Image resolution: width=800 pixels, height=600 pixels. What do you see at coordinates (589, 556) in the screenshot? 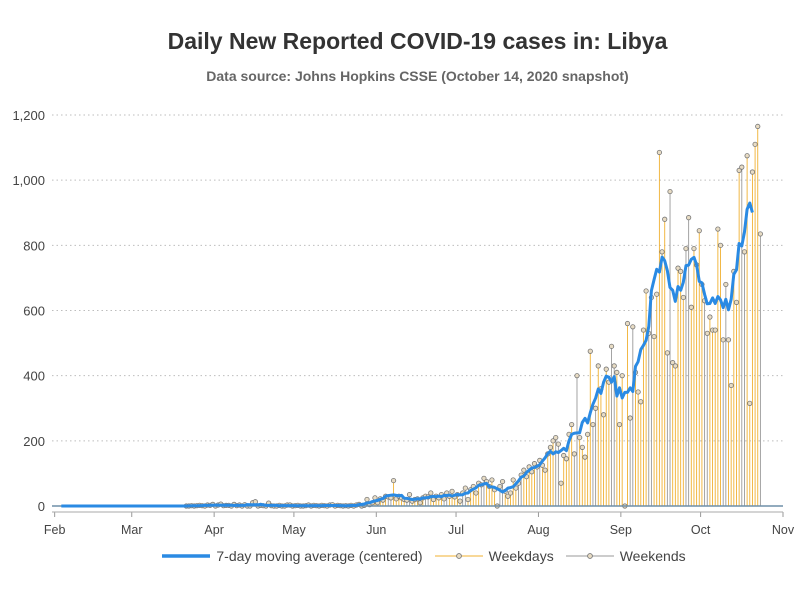
I see `weekends-marker-icon` at bounding box center [589, 556].